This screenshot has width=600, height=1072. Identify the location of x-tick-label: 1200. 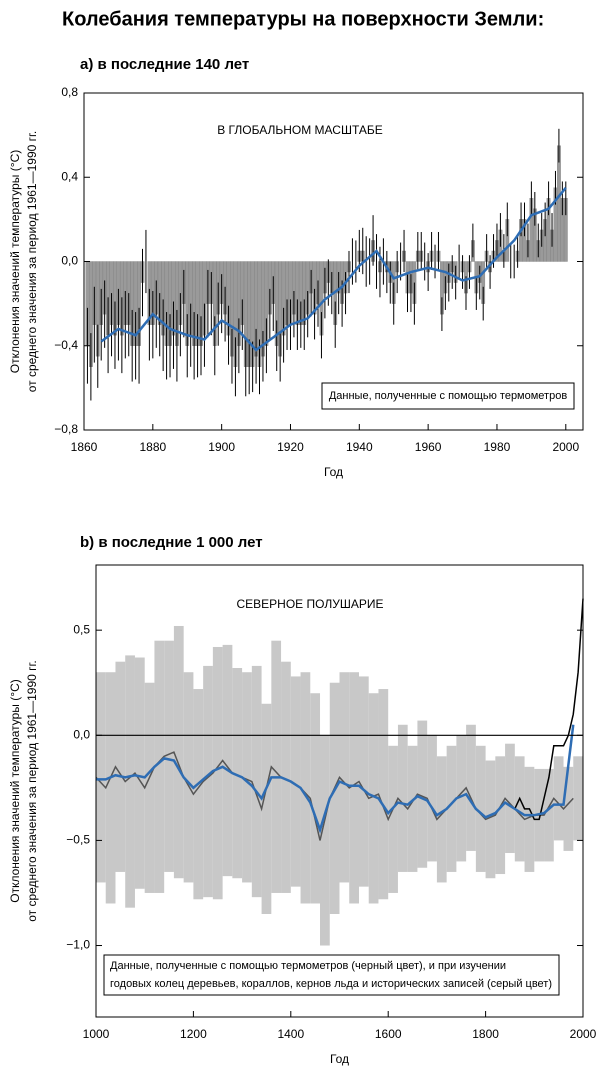
(193, 1034).